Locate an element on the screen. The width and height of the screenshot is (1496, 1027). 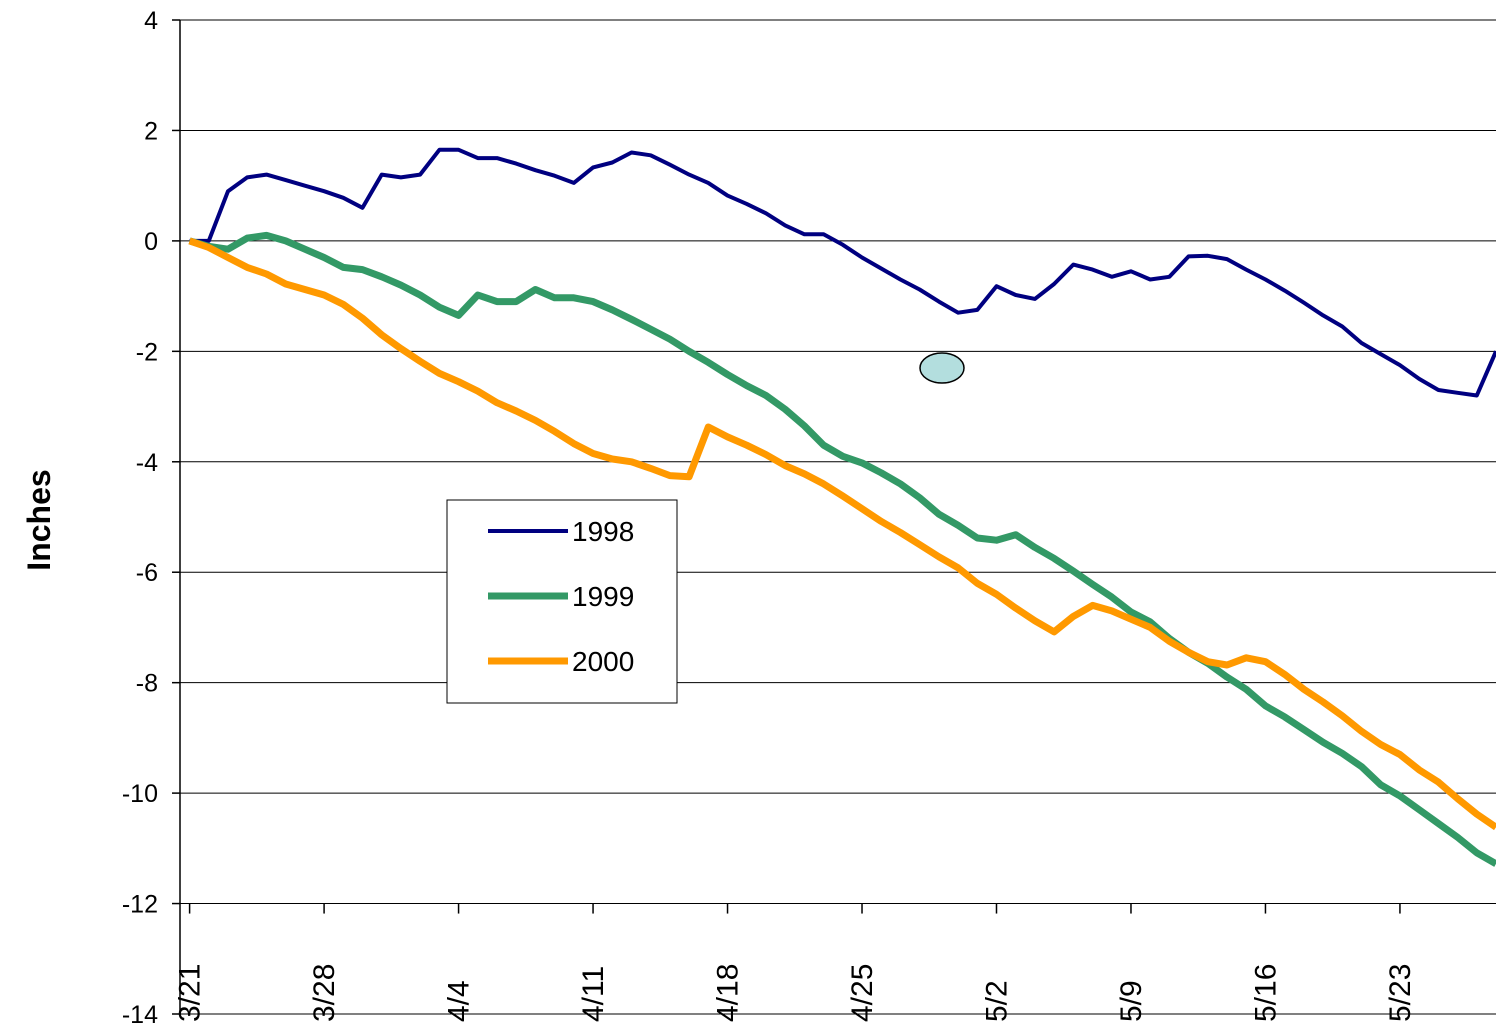
legend-box is located at coordinates (562, 601).